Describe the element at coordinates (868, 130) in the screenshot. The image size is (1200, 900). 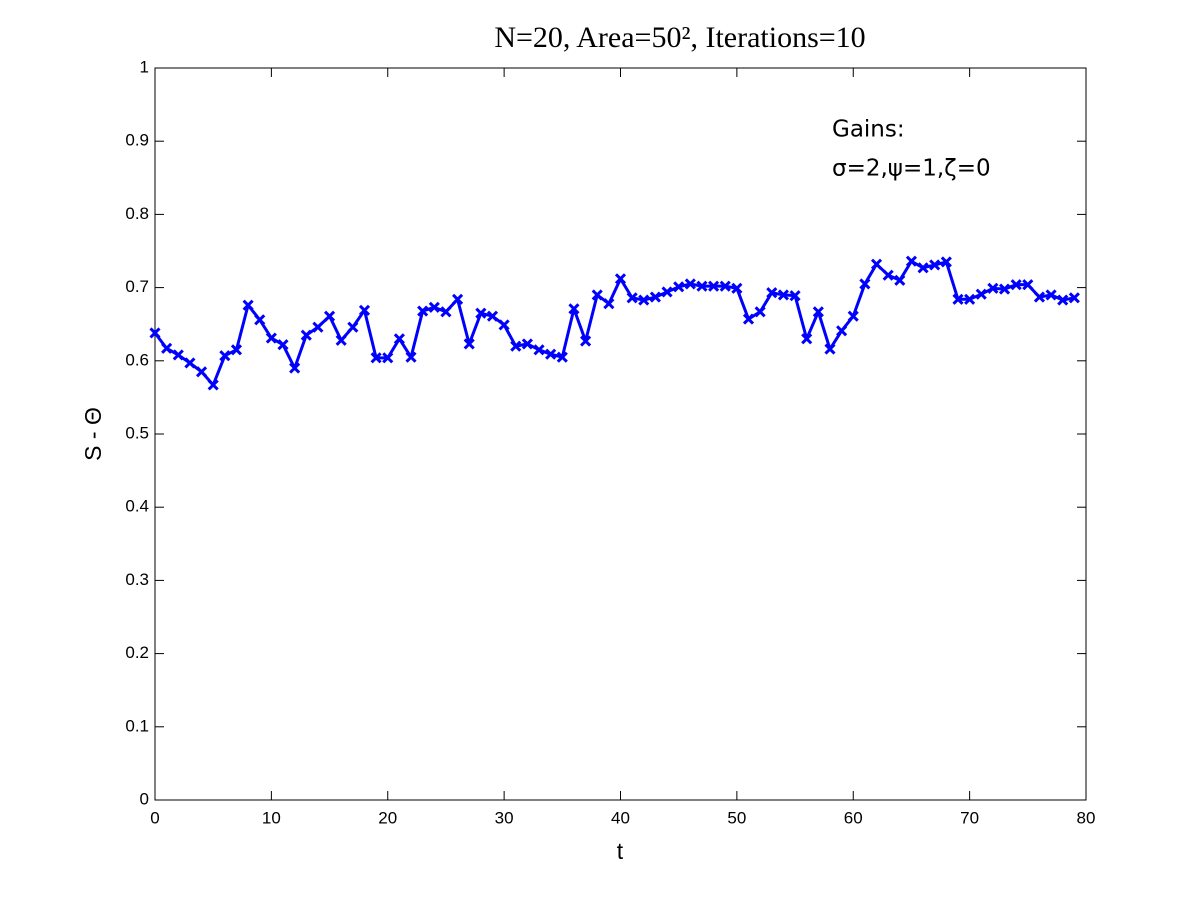
I see `annotation: Gains:` at that location.